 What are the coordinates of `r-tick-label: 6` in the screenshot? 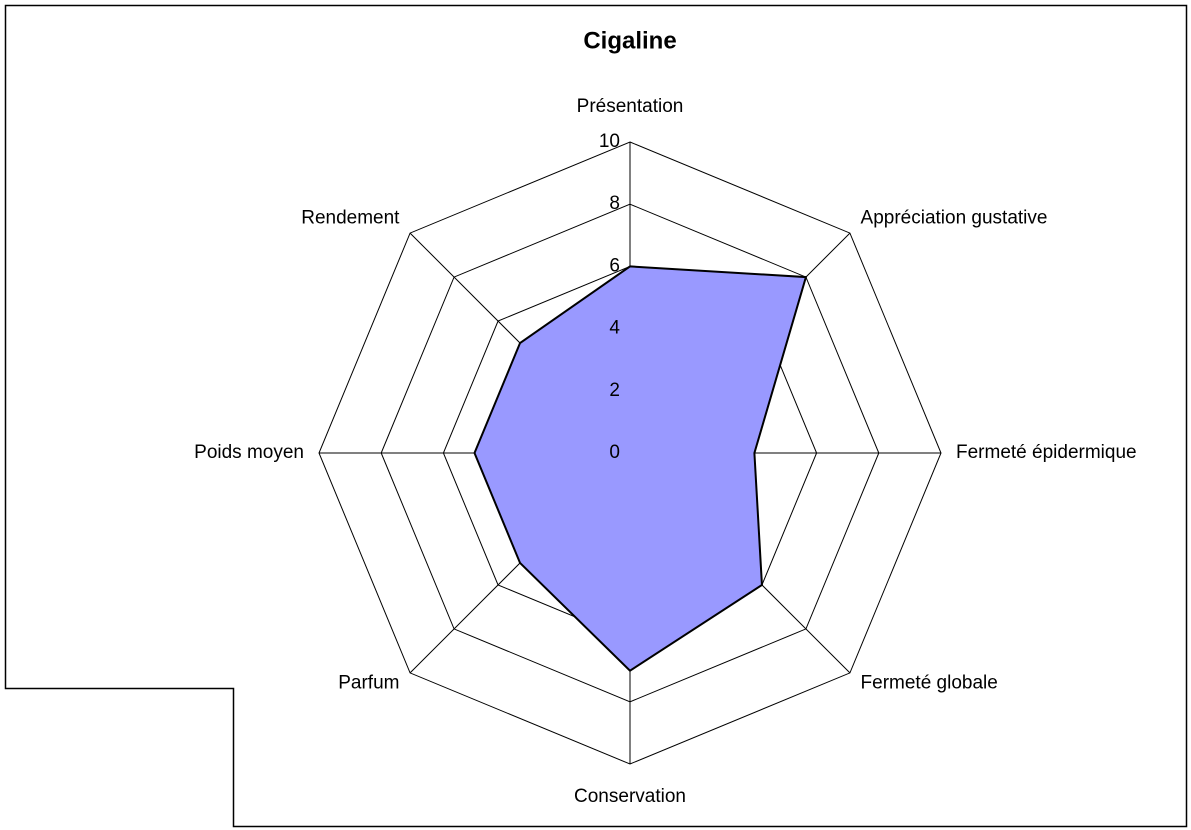 It's located at (614, 265).